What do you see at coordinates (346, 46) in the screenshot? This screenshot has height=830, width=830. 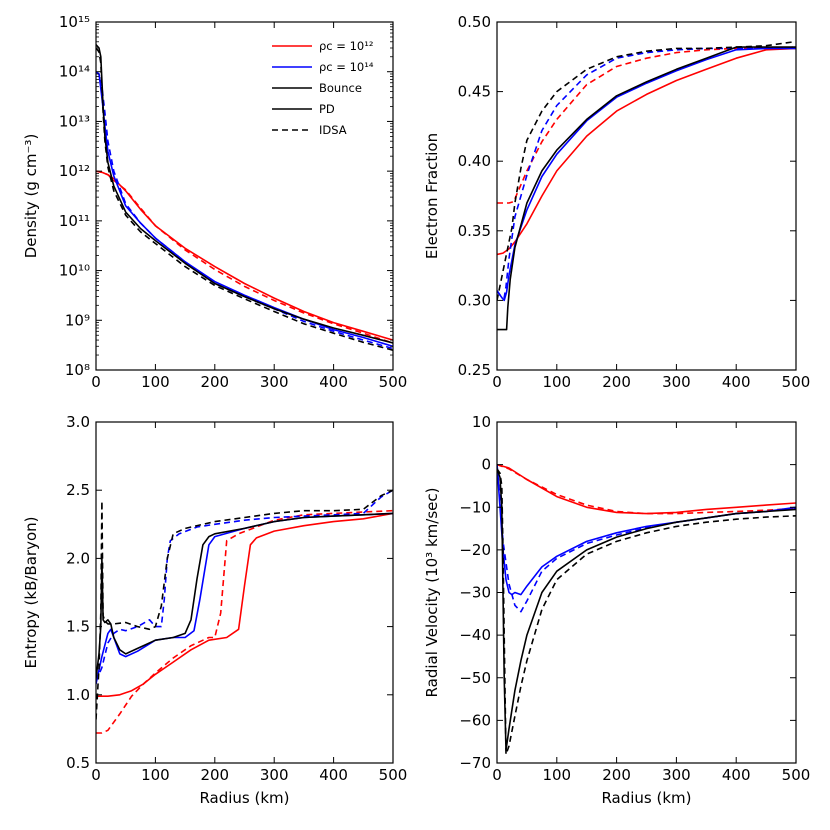 I see `legend-label-1: ρc = 10¹²` at bounding box center [346, 46].